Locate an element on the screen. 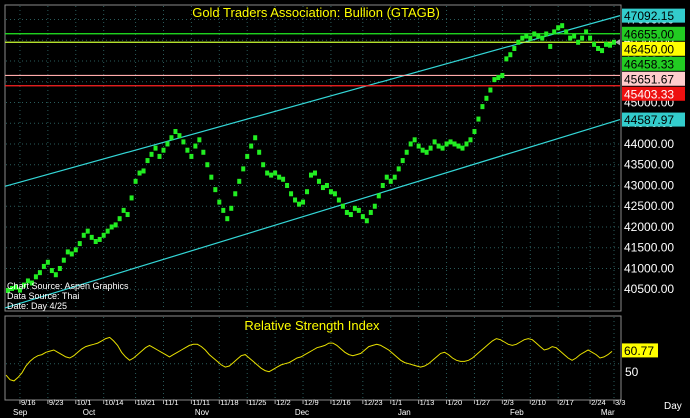  x-day-tick-label: 1/1 is located at coordinates (397, 402).